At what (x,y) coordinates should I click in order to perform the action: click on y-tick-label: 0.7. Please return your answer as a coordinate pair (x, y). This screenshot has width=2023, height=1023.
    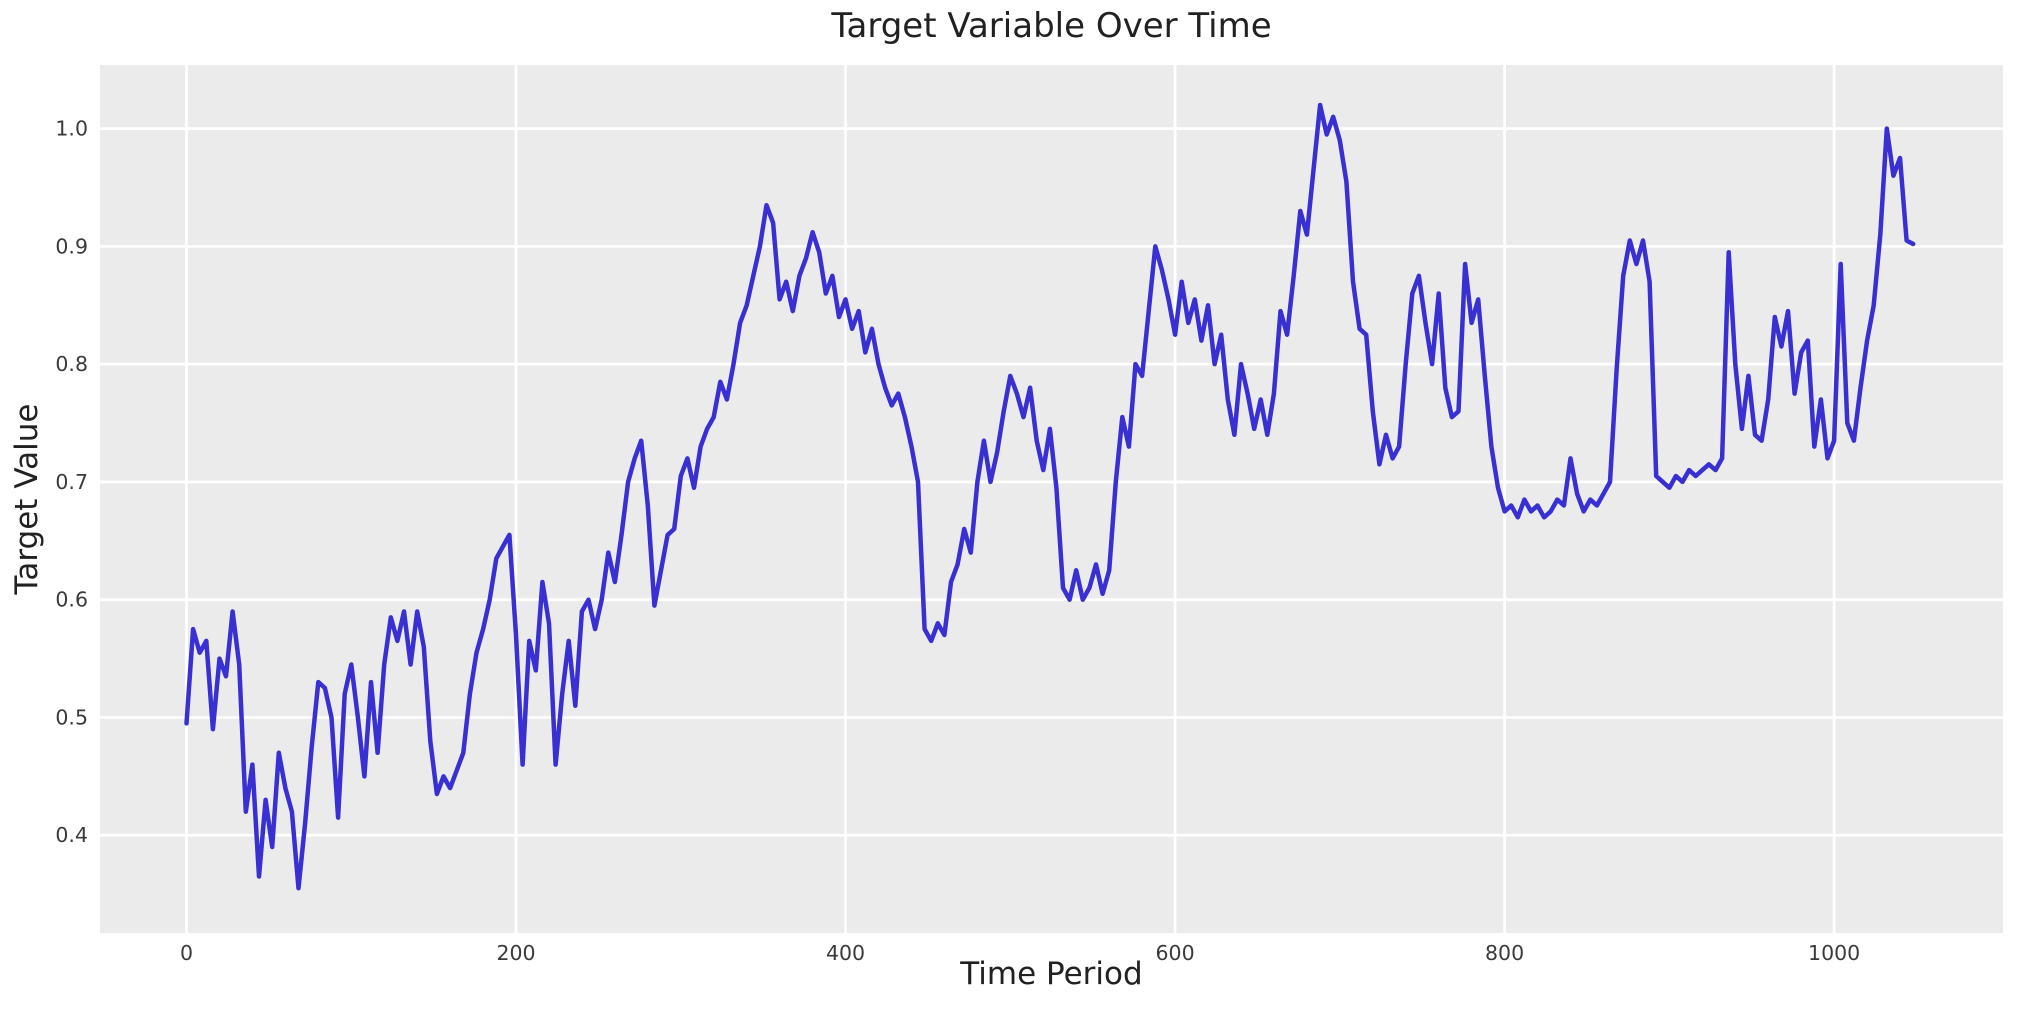
    Looking at the image, I should click on (71, 482).